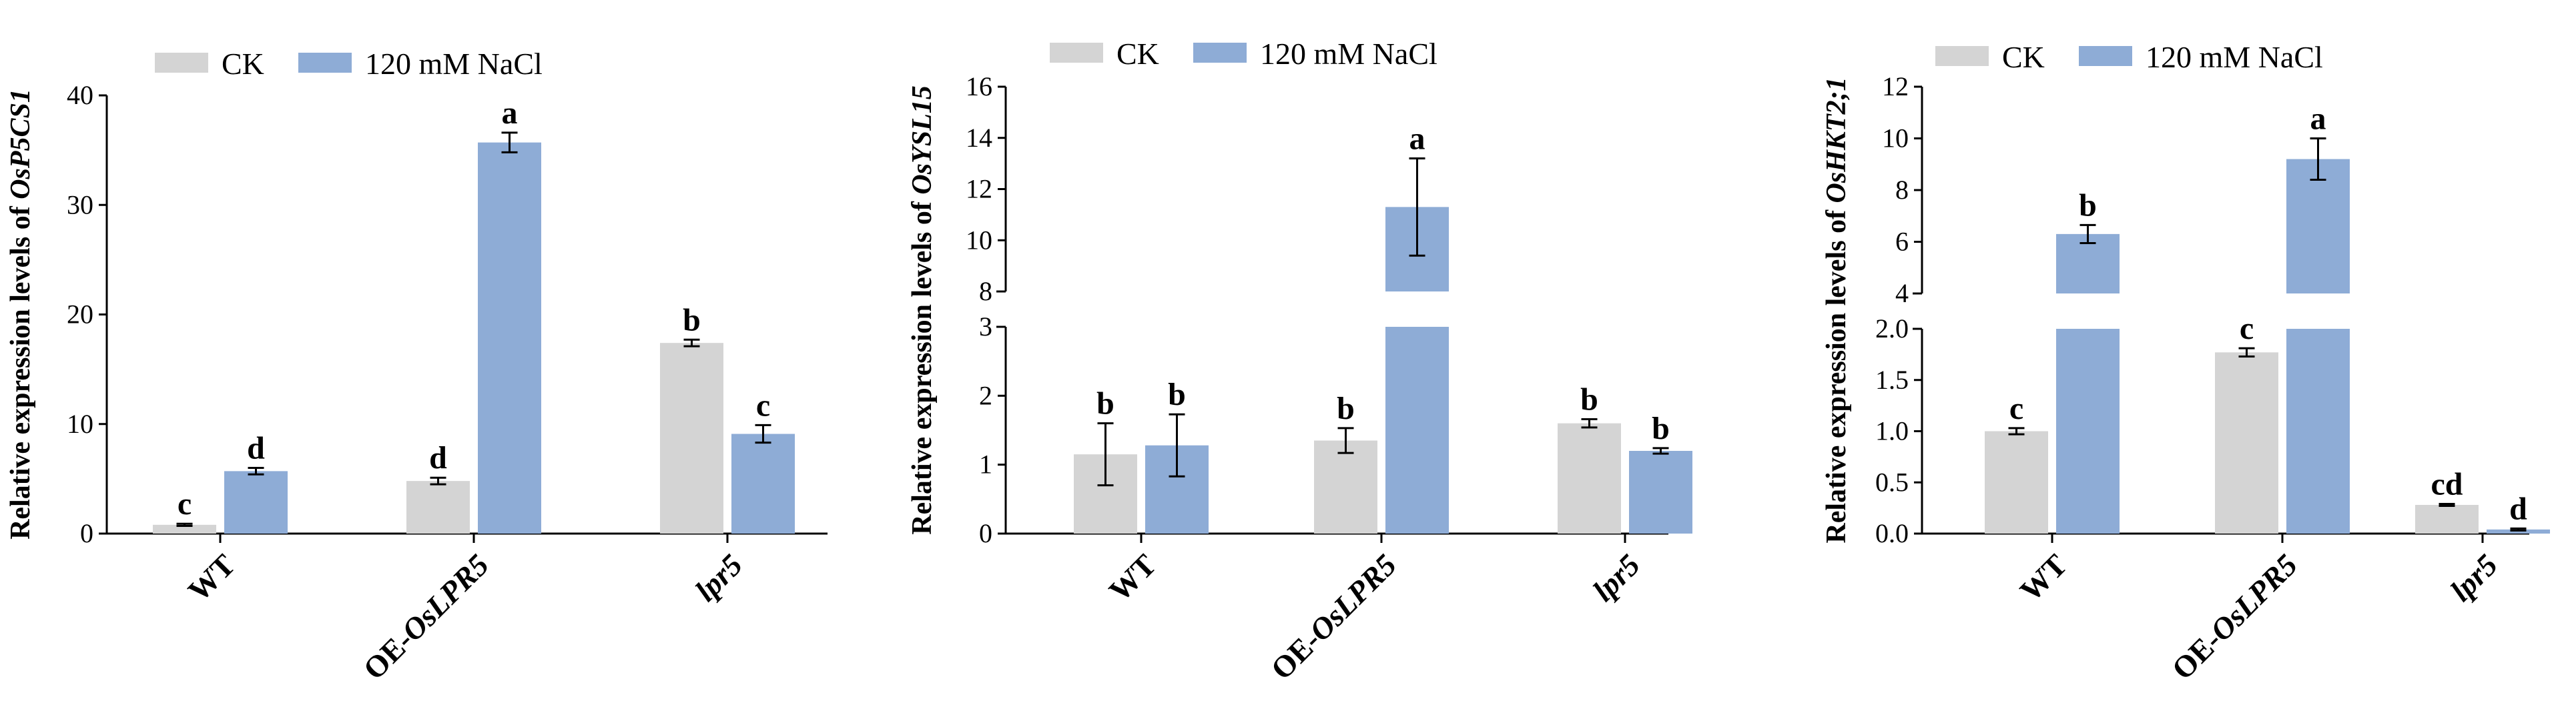 This screenshot has height=719, width=2576. I want to click on y-tick-label: 1.0, so click(1892, 431).